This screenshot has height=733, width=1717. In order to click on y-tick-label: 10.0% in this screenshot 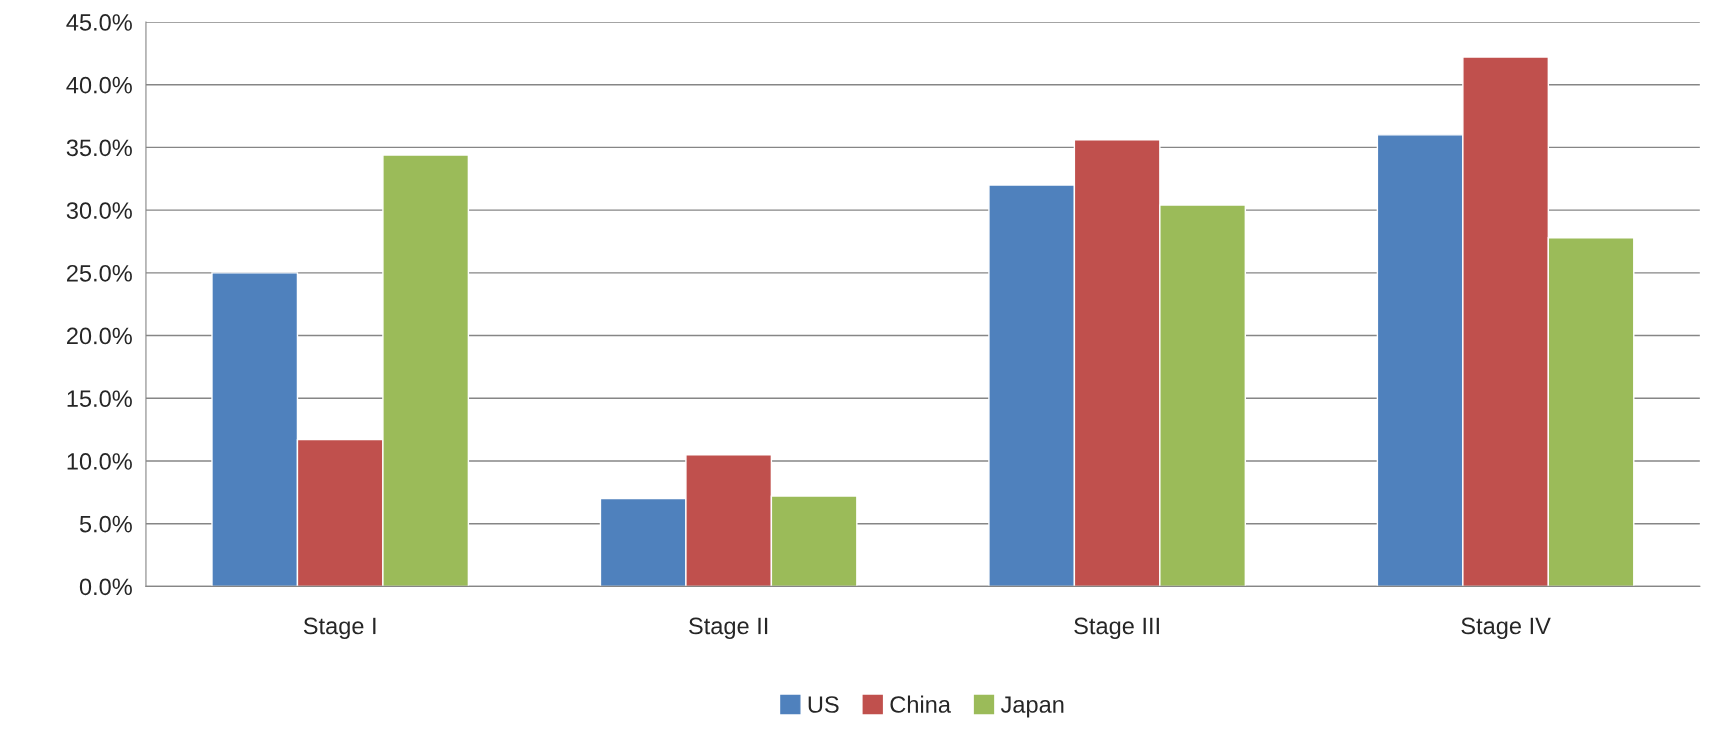, I will do `click(99, 461)`.